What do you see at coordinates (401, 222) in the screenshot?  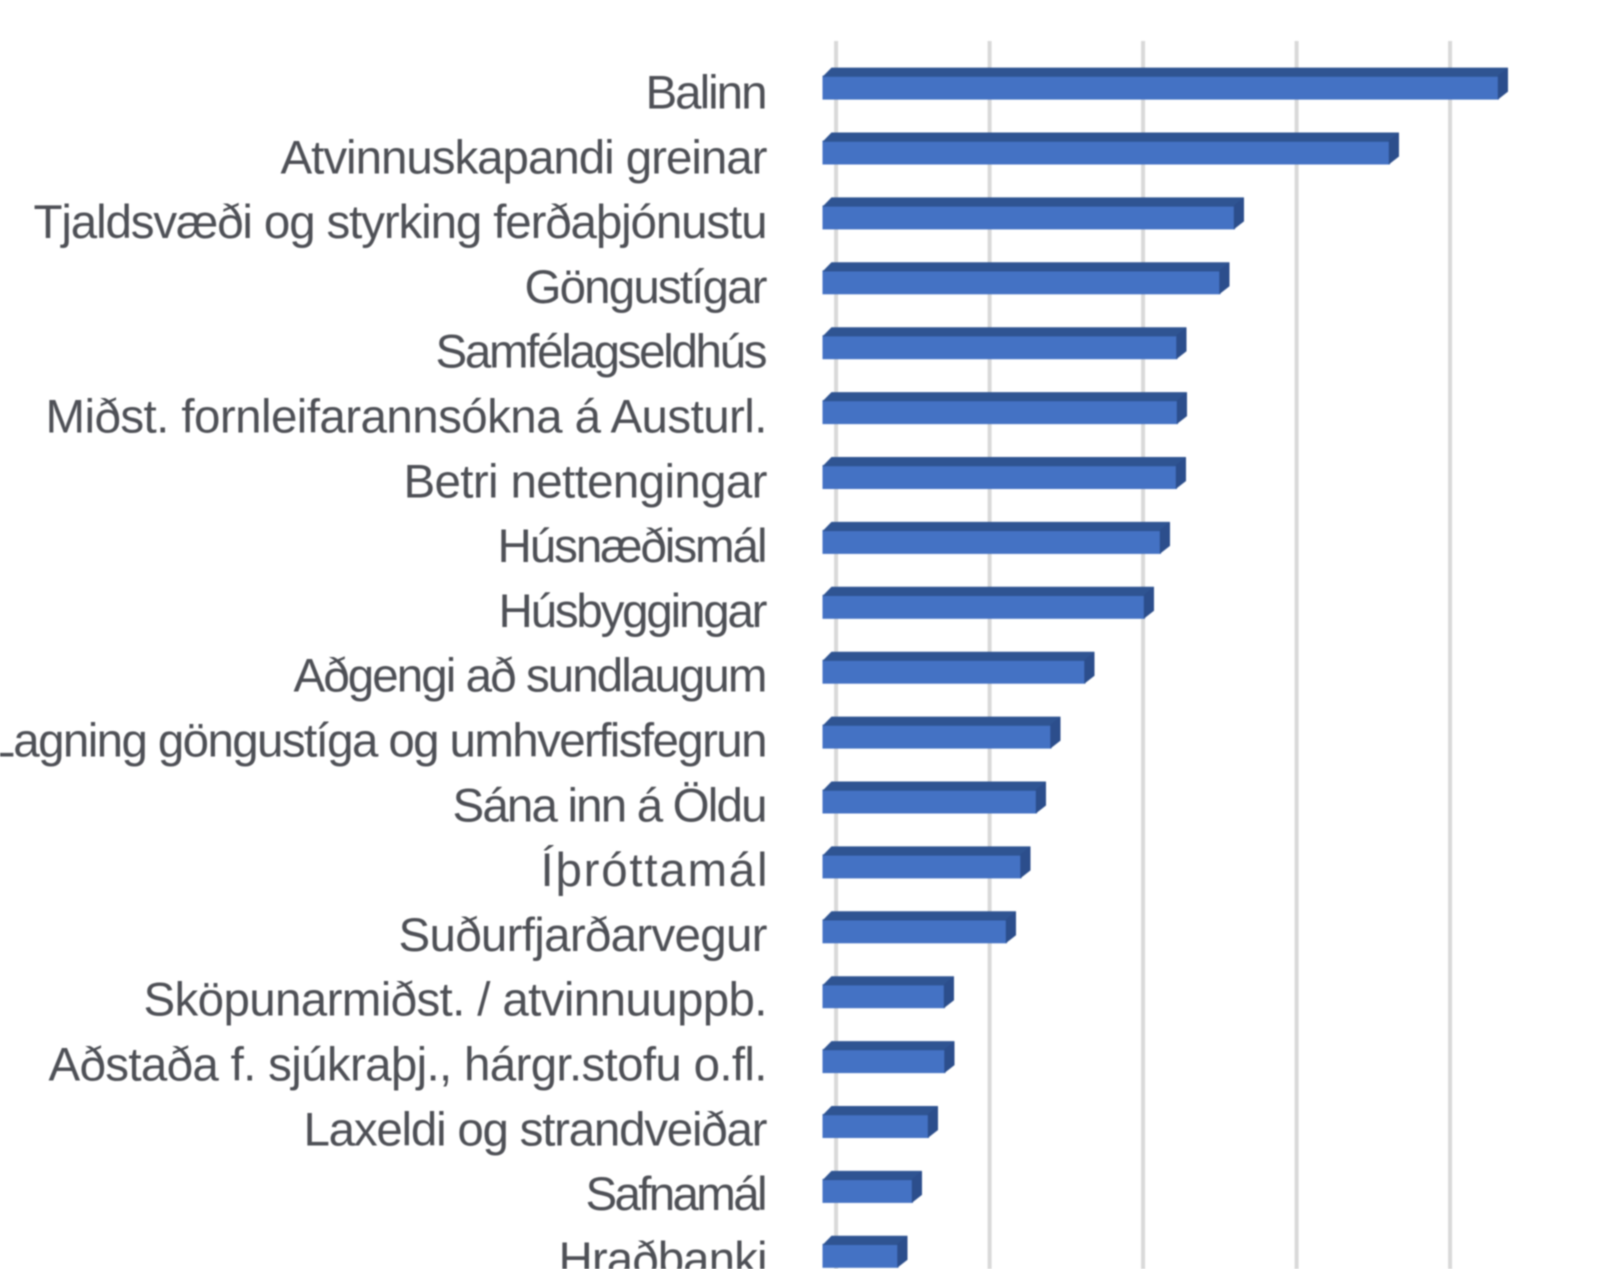 I see `svg-text:Tjaldsvæði og styrking ferðaþj: Tjaldsvæði og styrking ferðaþjónustu` at bounding box center [401, 222].